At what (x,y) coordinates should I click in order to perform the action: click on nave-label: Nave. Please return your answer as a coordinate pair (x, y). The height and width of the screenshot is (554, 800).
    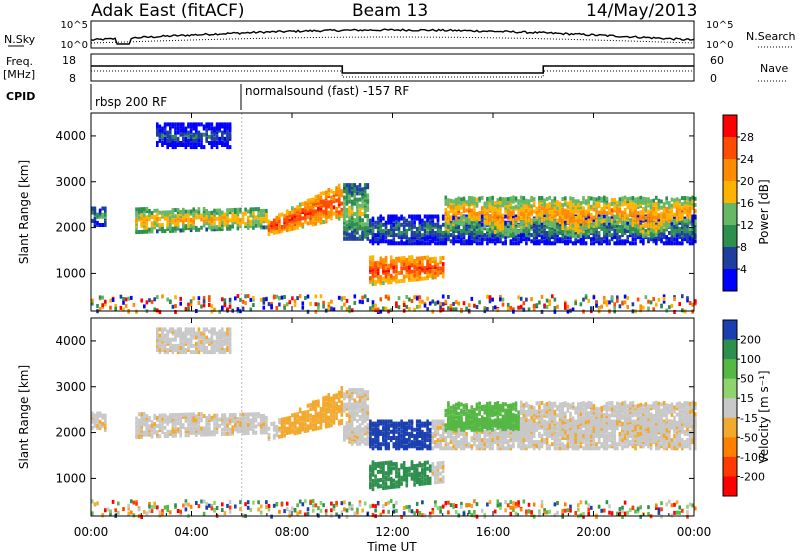
    Looking at the image, I should click on (774, 68).